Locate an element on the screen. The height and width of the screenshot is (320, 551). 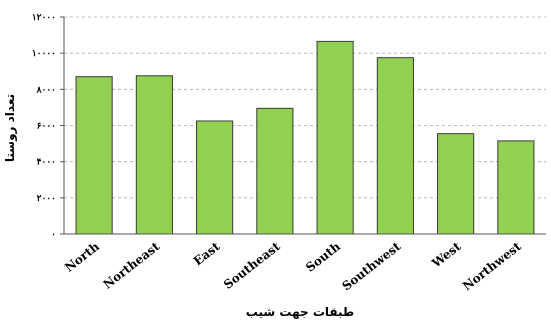
x-tick-label: West is located at coordinates (446, 255).